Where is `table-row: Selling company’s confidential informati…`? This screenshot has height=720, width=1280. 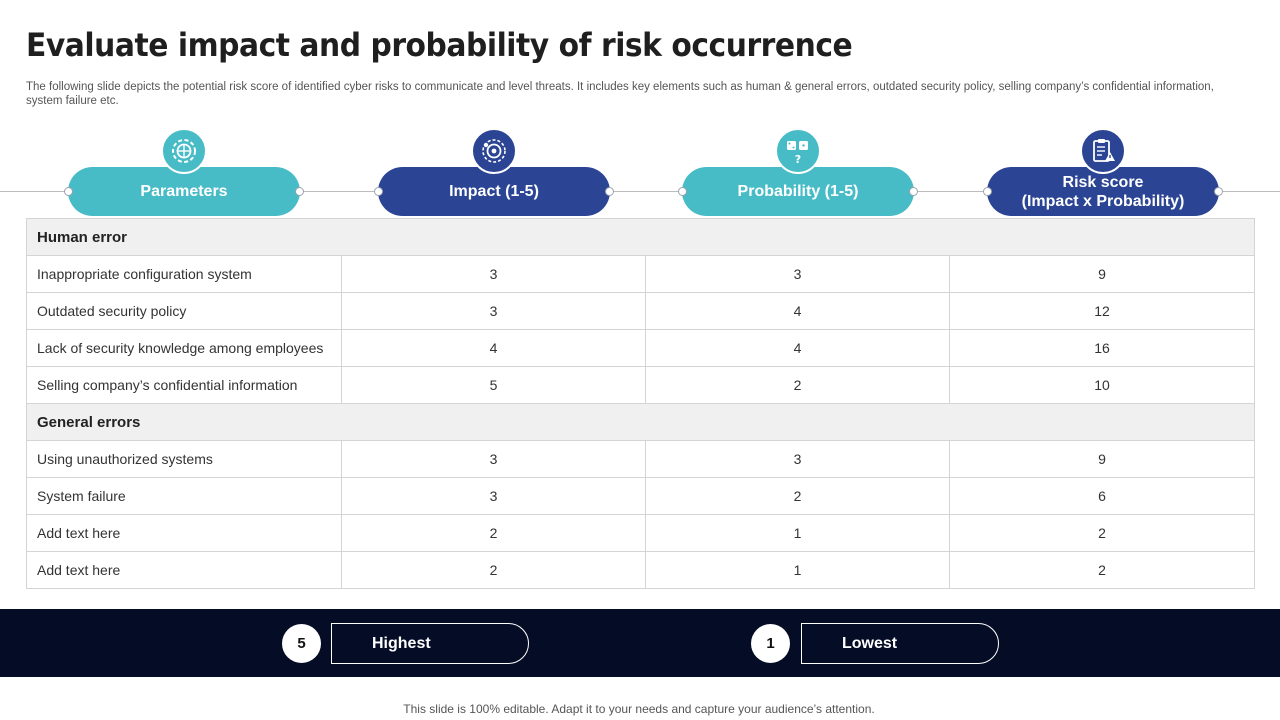
table-row: Selling company’s confidential informati… is located at coordinates (641, 385).